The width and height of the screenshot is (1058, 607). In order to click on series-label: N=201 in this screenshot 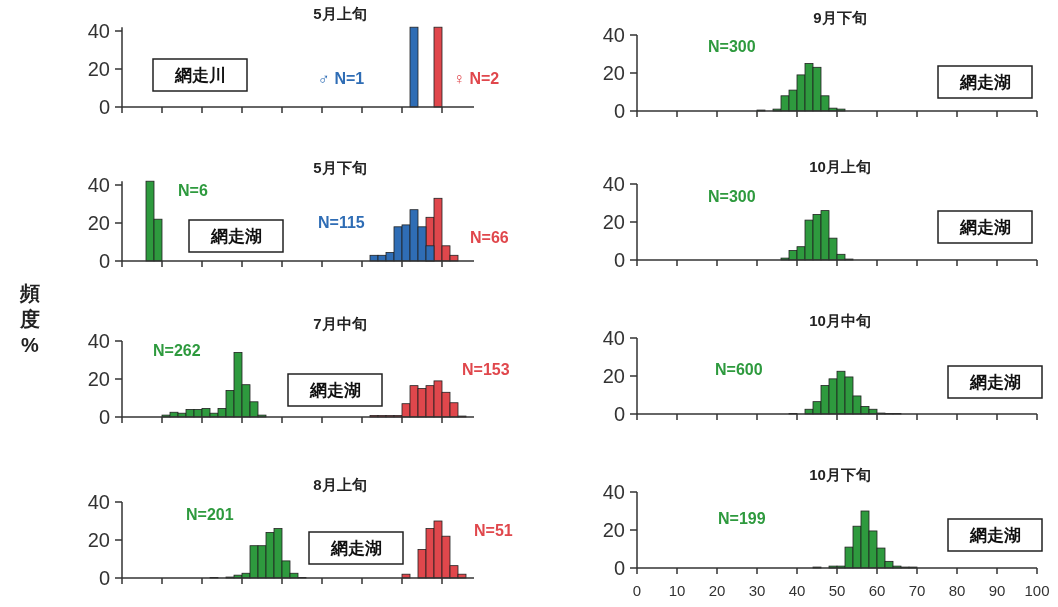, I will do `click(210, 514)`.